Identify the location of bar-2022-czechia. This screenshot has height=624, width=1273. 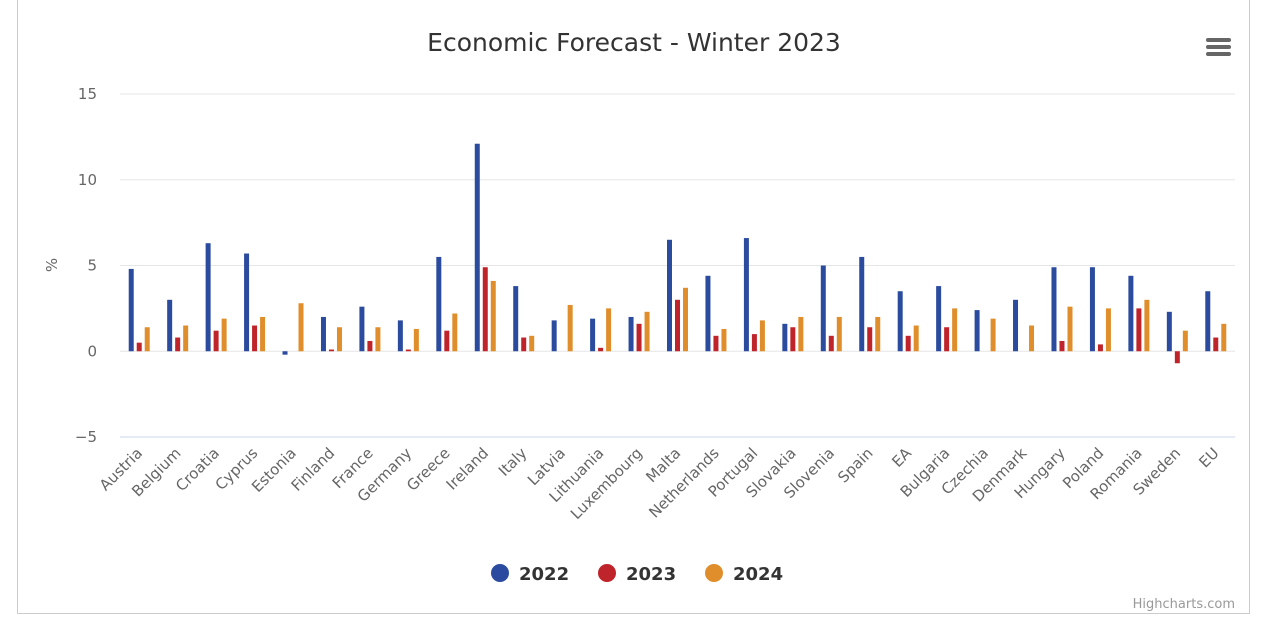
(977, 331).